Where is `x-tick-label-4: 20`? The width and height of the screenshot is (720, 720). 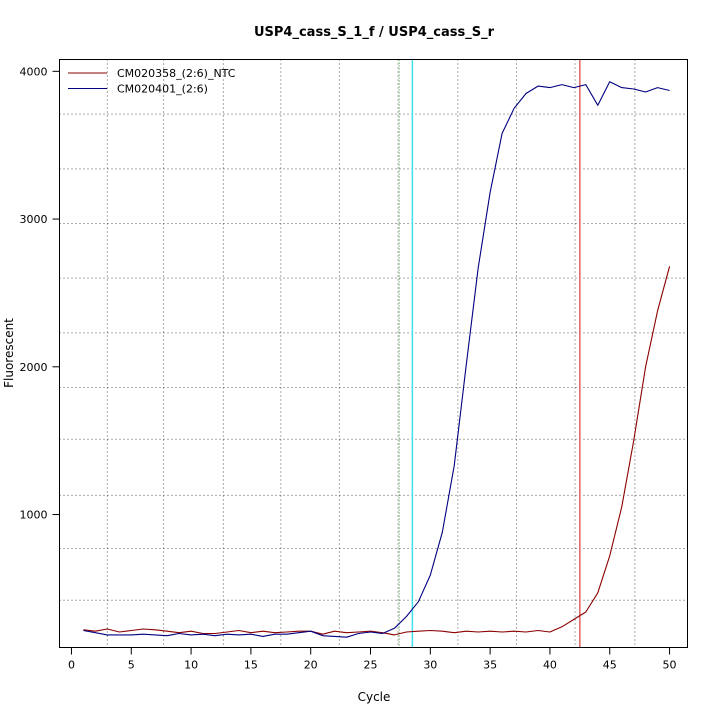 x-tick-label-4: 20 is located at coordinates (311, 665).